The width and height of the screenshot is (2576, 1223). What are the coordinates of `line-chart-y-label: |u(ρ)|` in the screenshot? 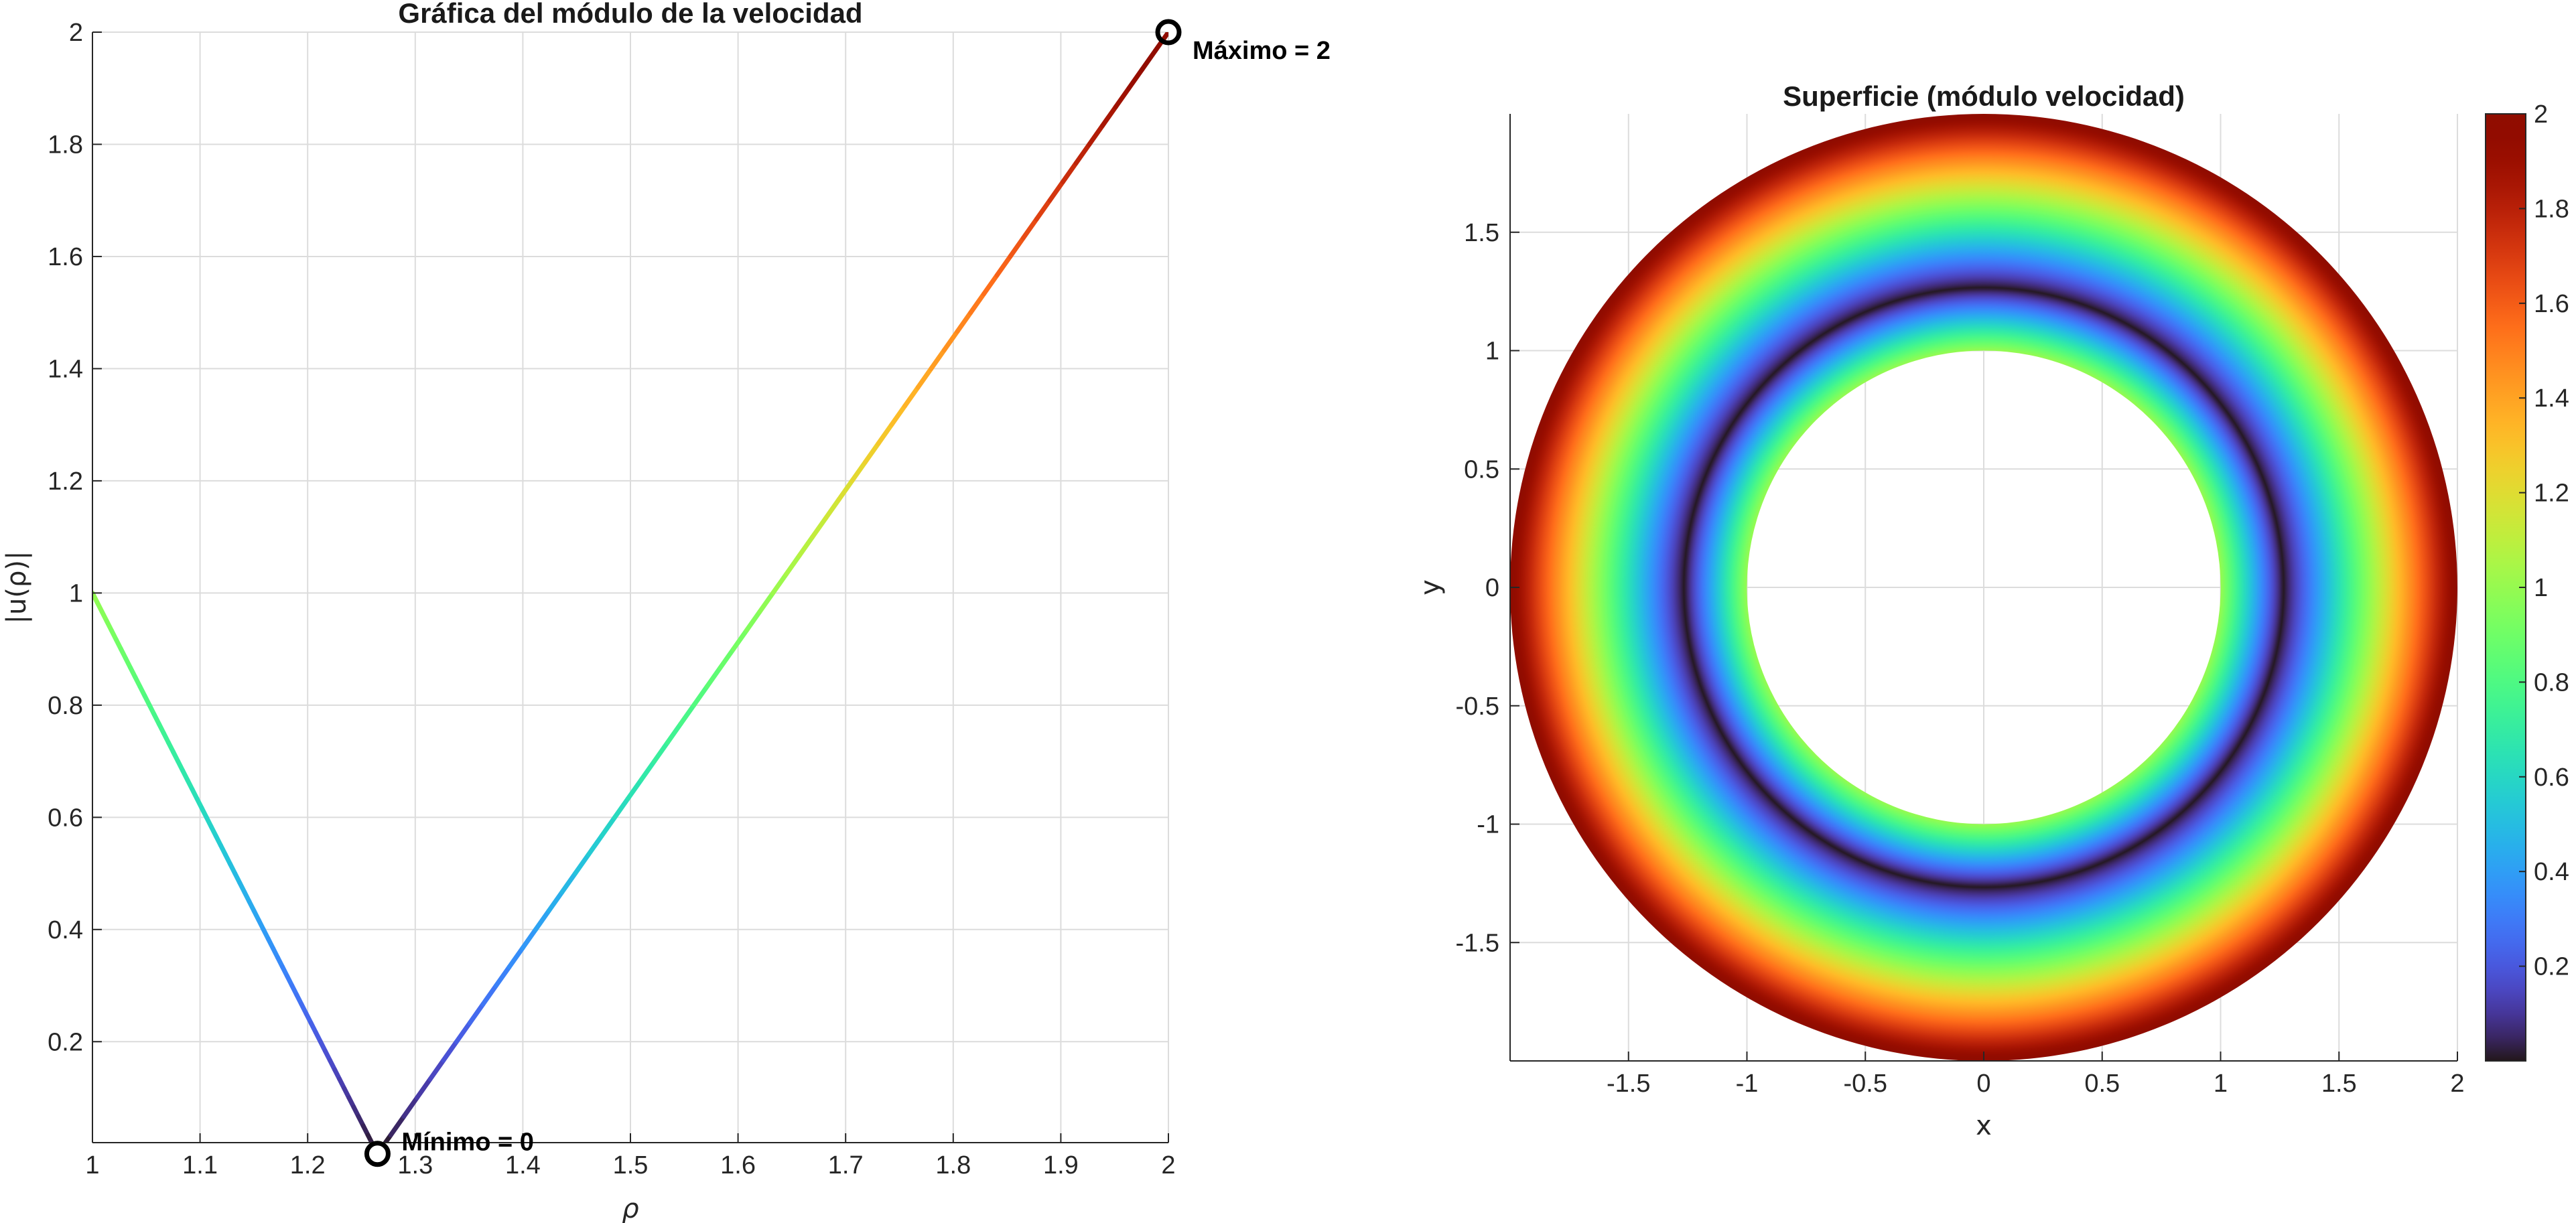 It's located at (16, 587).